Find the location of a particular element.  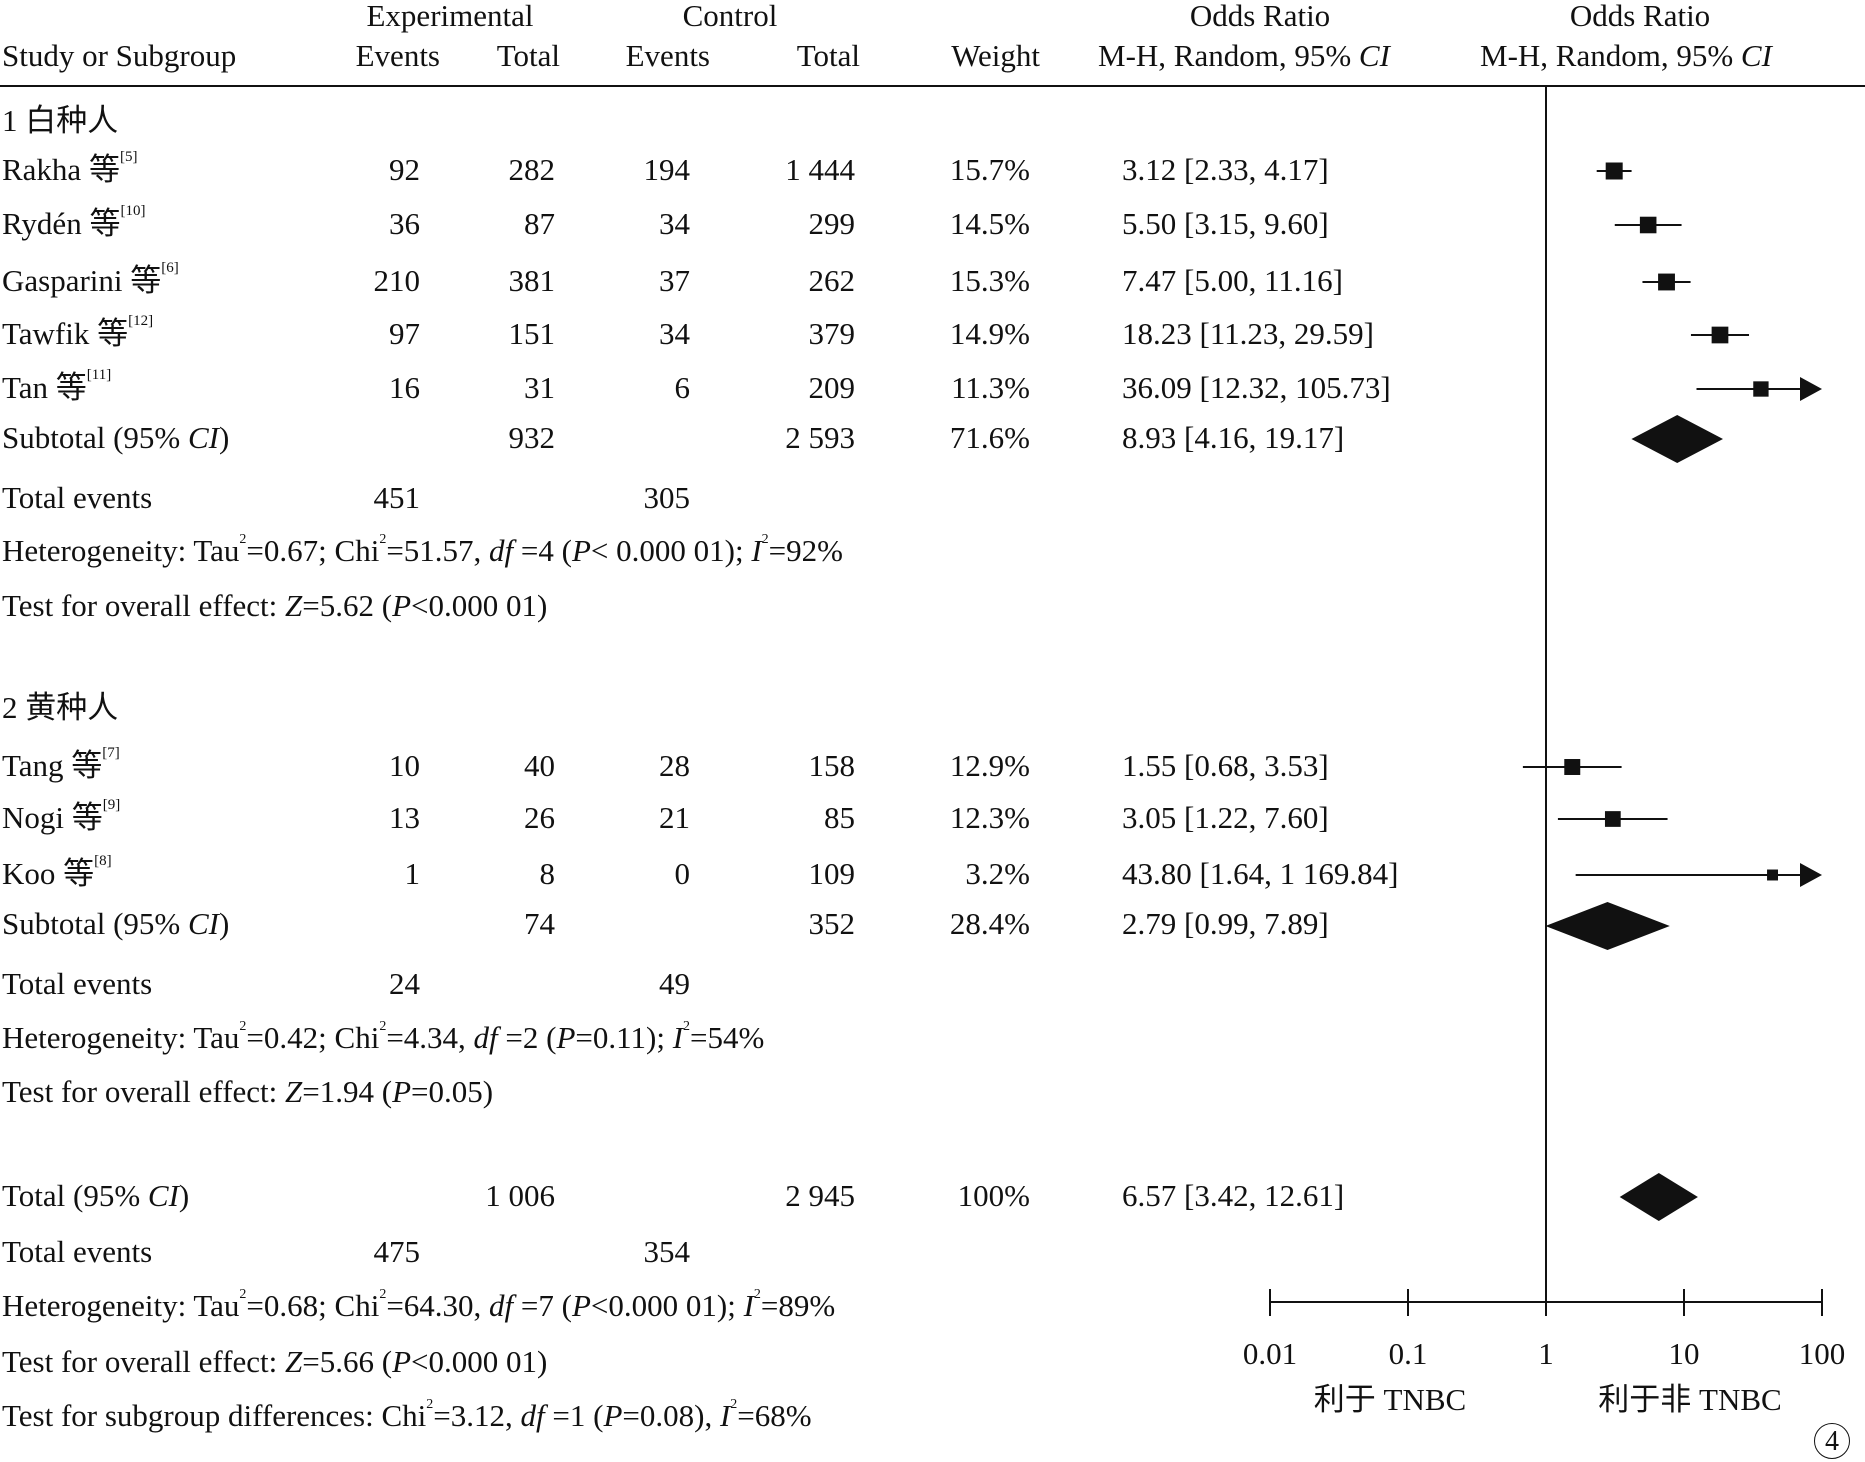

overall-weight: 100% is located at coordinates (993, 1195).